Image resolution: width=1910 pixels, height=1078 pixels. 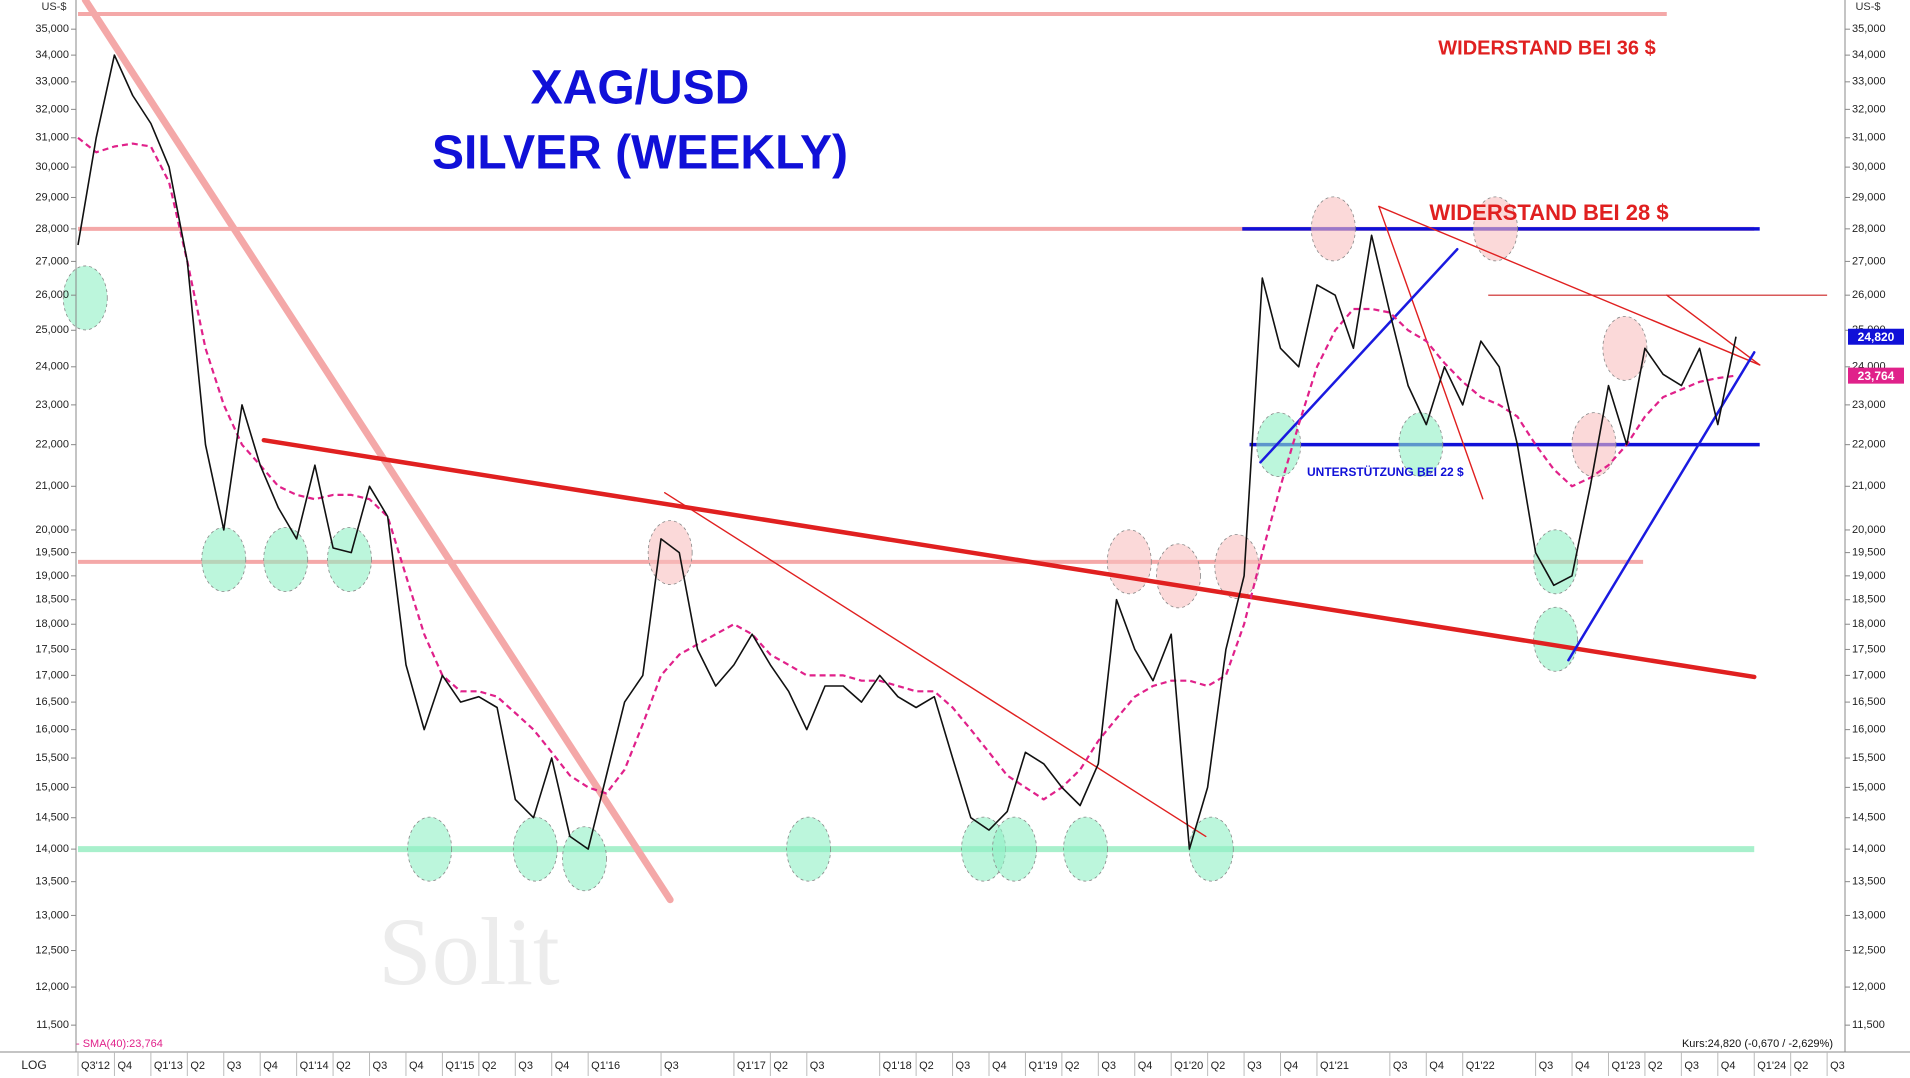 What do you see at coordinates (52, 330) in the screenshot?
I see `y-tick-label: 25,000` at bounding box center [52, 330].